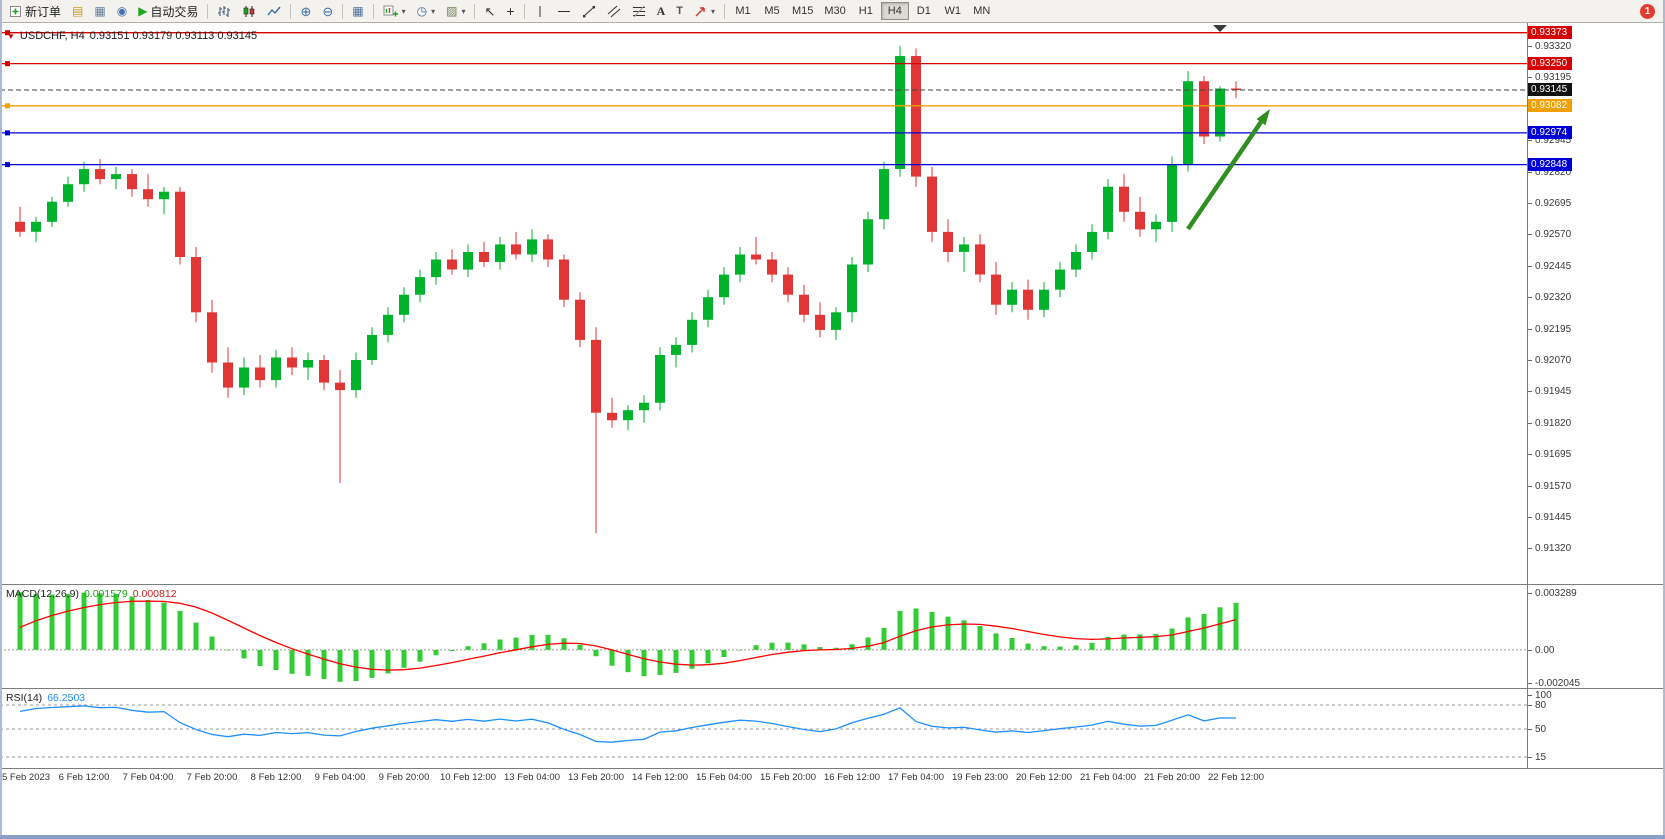  What do you see at coordinates (980, 777) in the screenshot?
I see `time-axis-label: 19 Feb 23:00` at bounding box center [980, 777].